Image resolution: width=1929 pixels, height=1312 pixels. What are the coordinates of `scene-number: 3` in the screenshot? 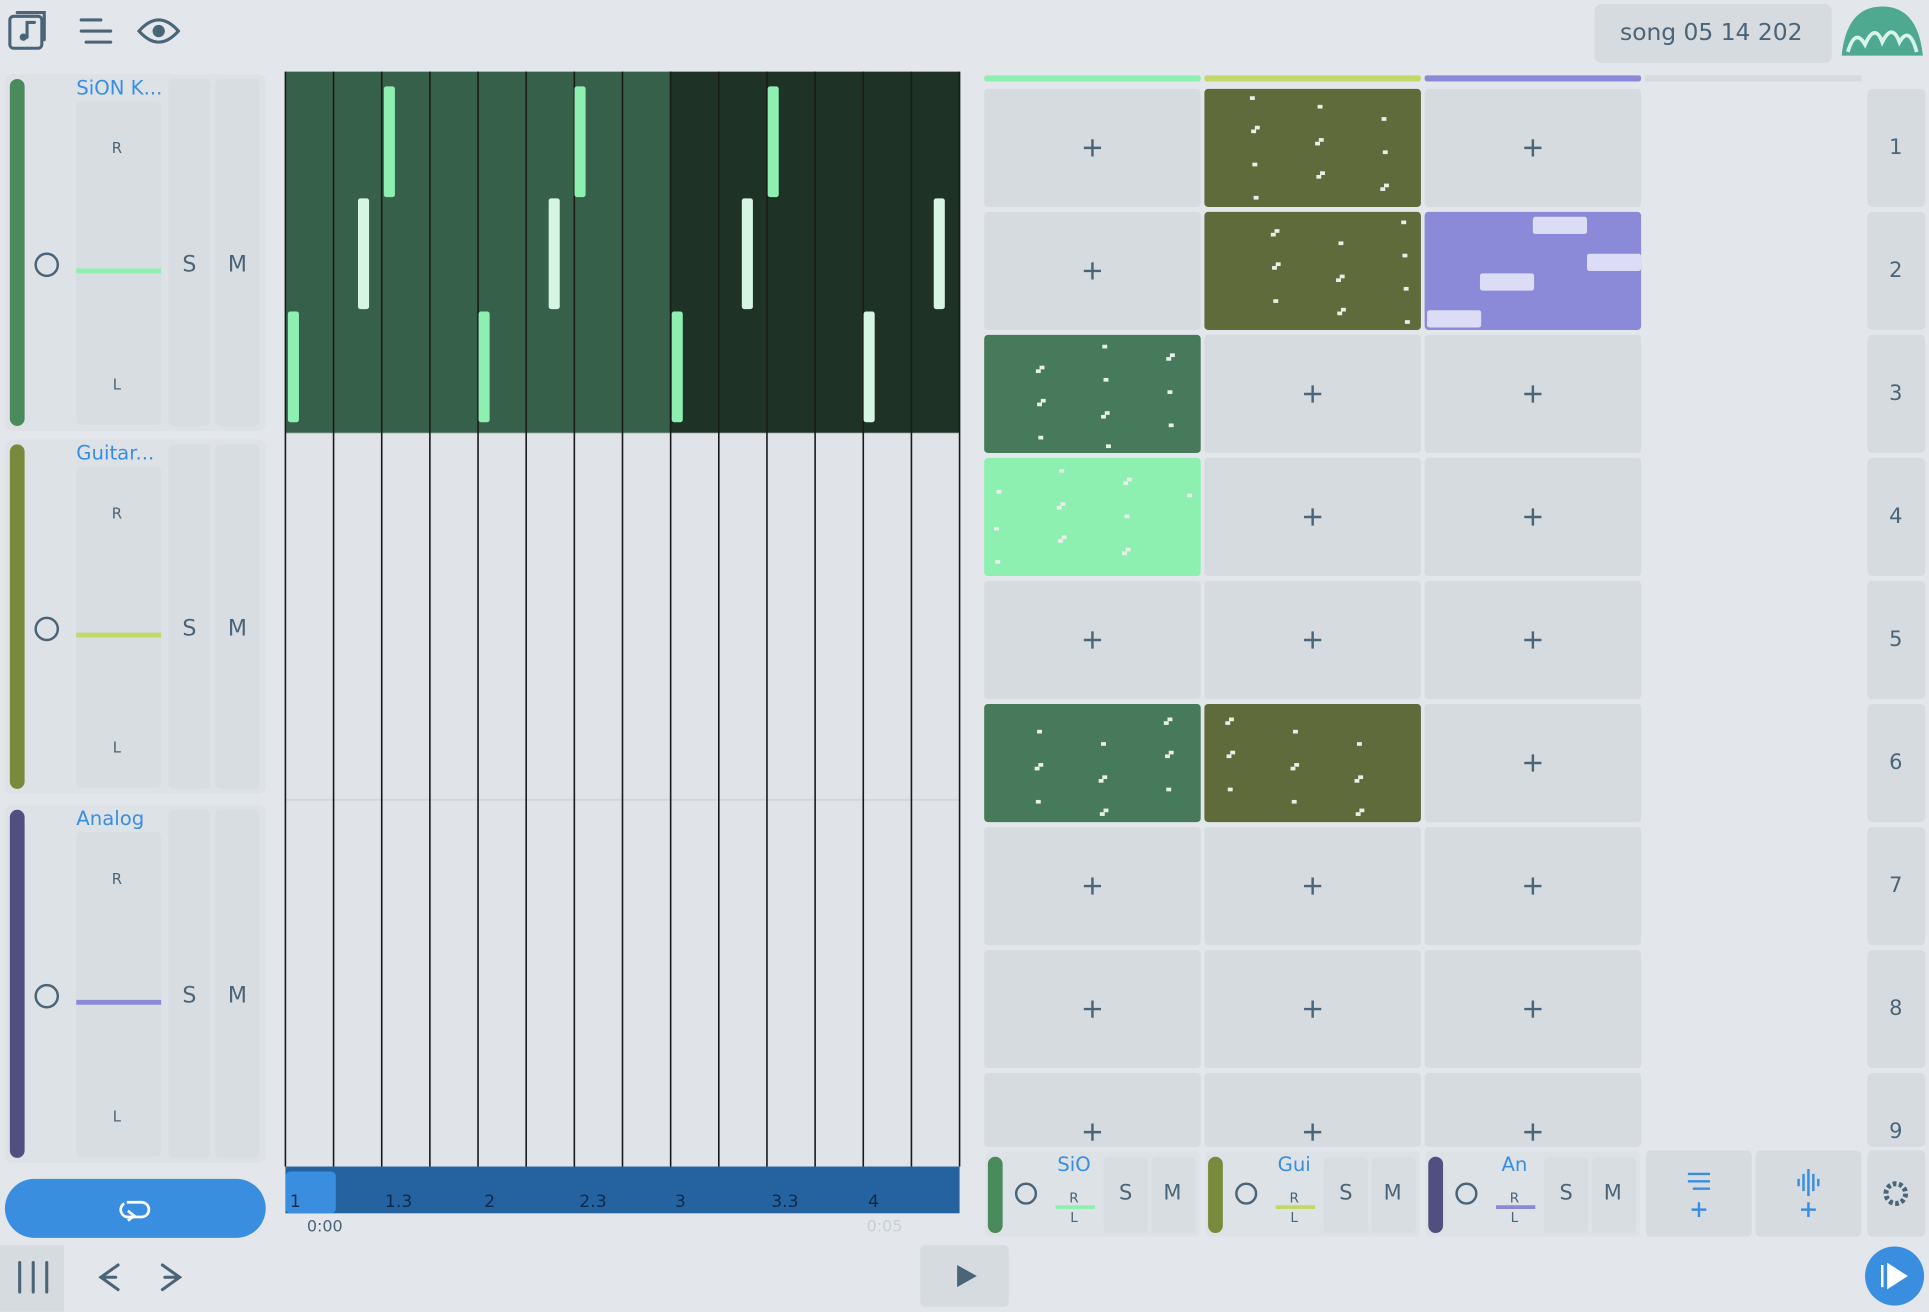 It's located at (1895, 393).